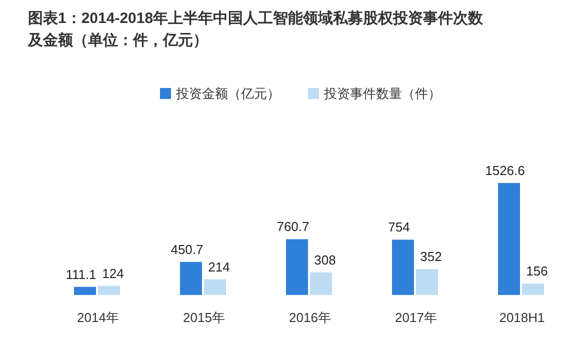 The image size is (570, 341). Describe the element at coordinates (227, 93) in the screenshot. I see `legend-label: 投资金额（亿元）` at that location.